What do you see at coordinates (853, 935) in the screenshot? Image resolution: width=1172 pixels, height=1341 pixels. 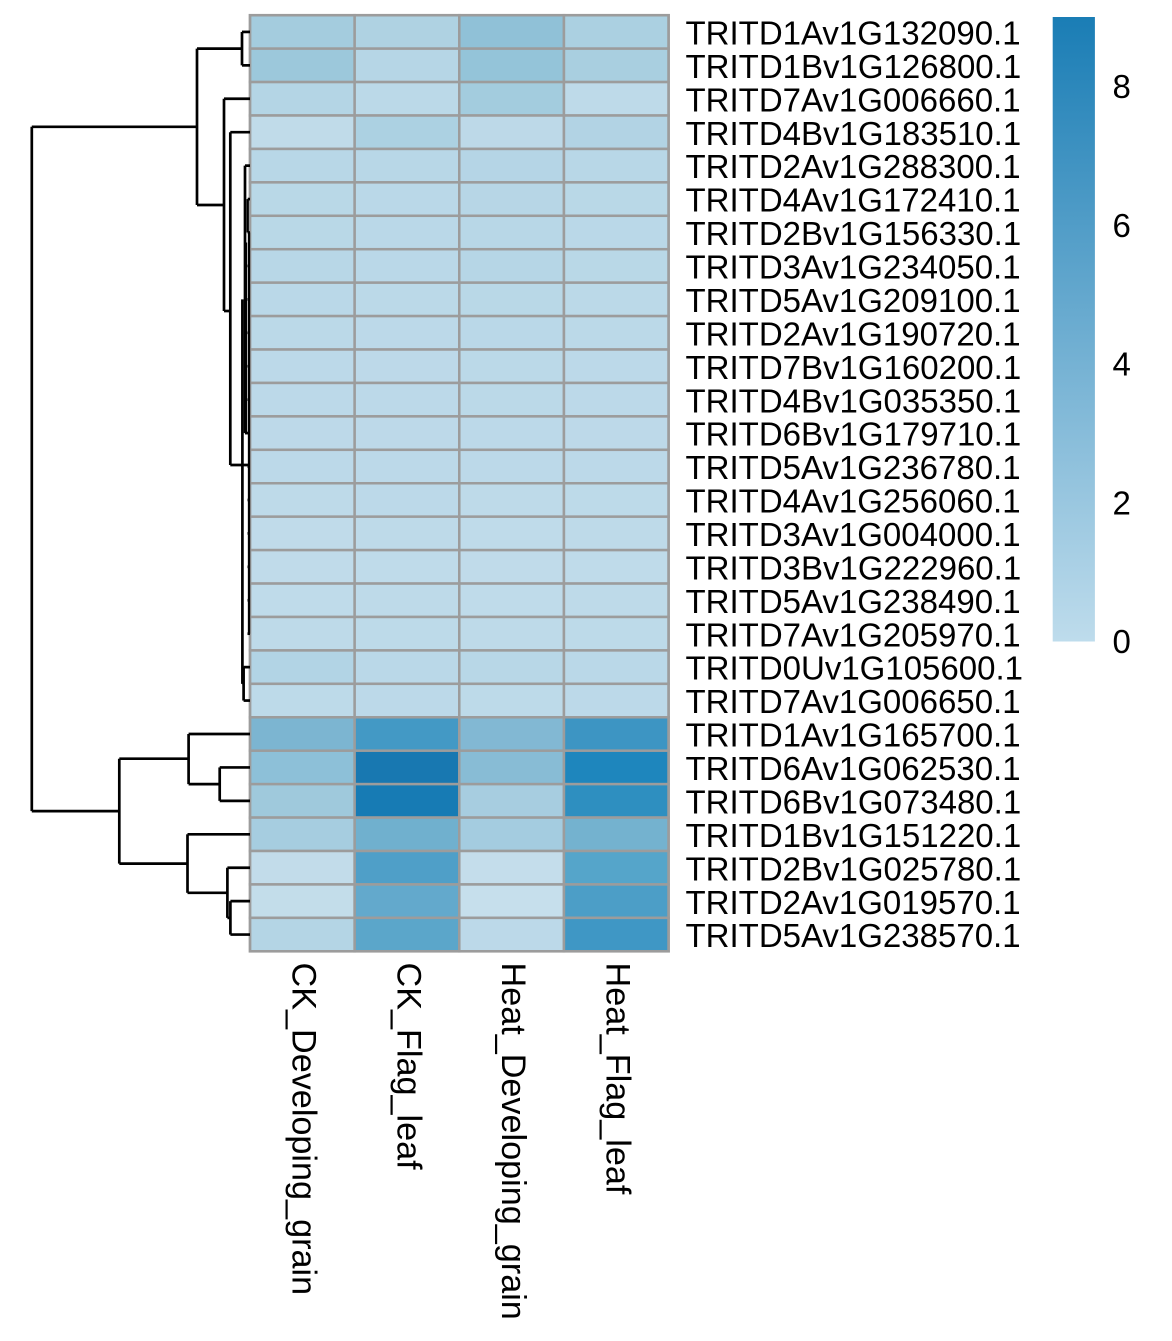 I see `svg-text: TRITD5Av1G238570.1` at bounding box center [853, 935].